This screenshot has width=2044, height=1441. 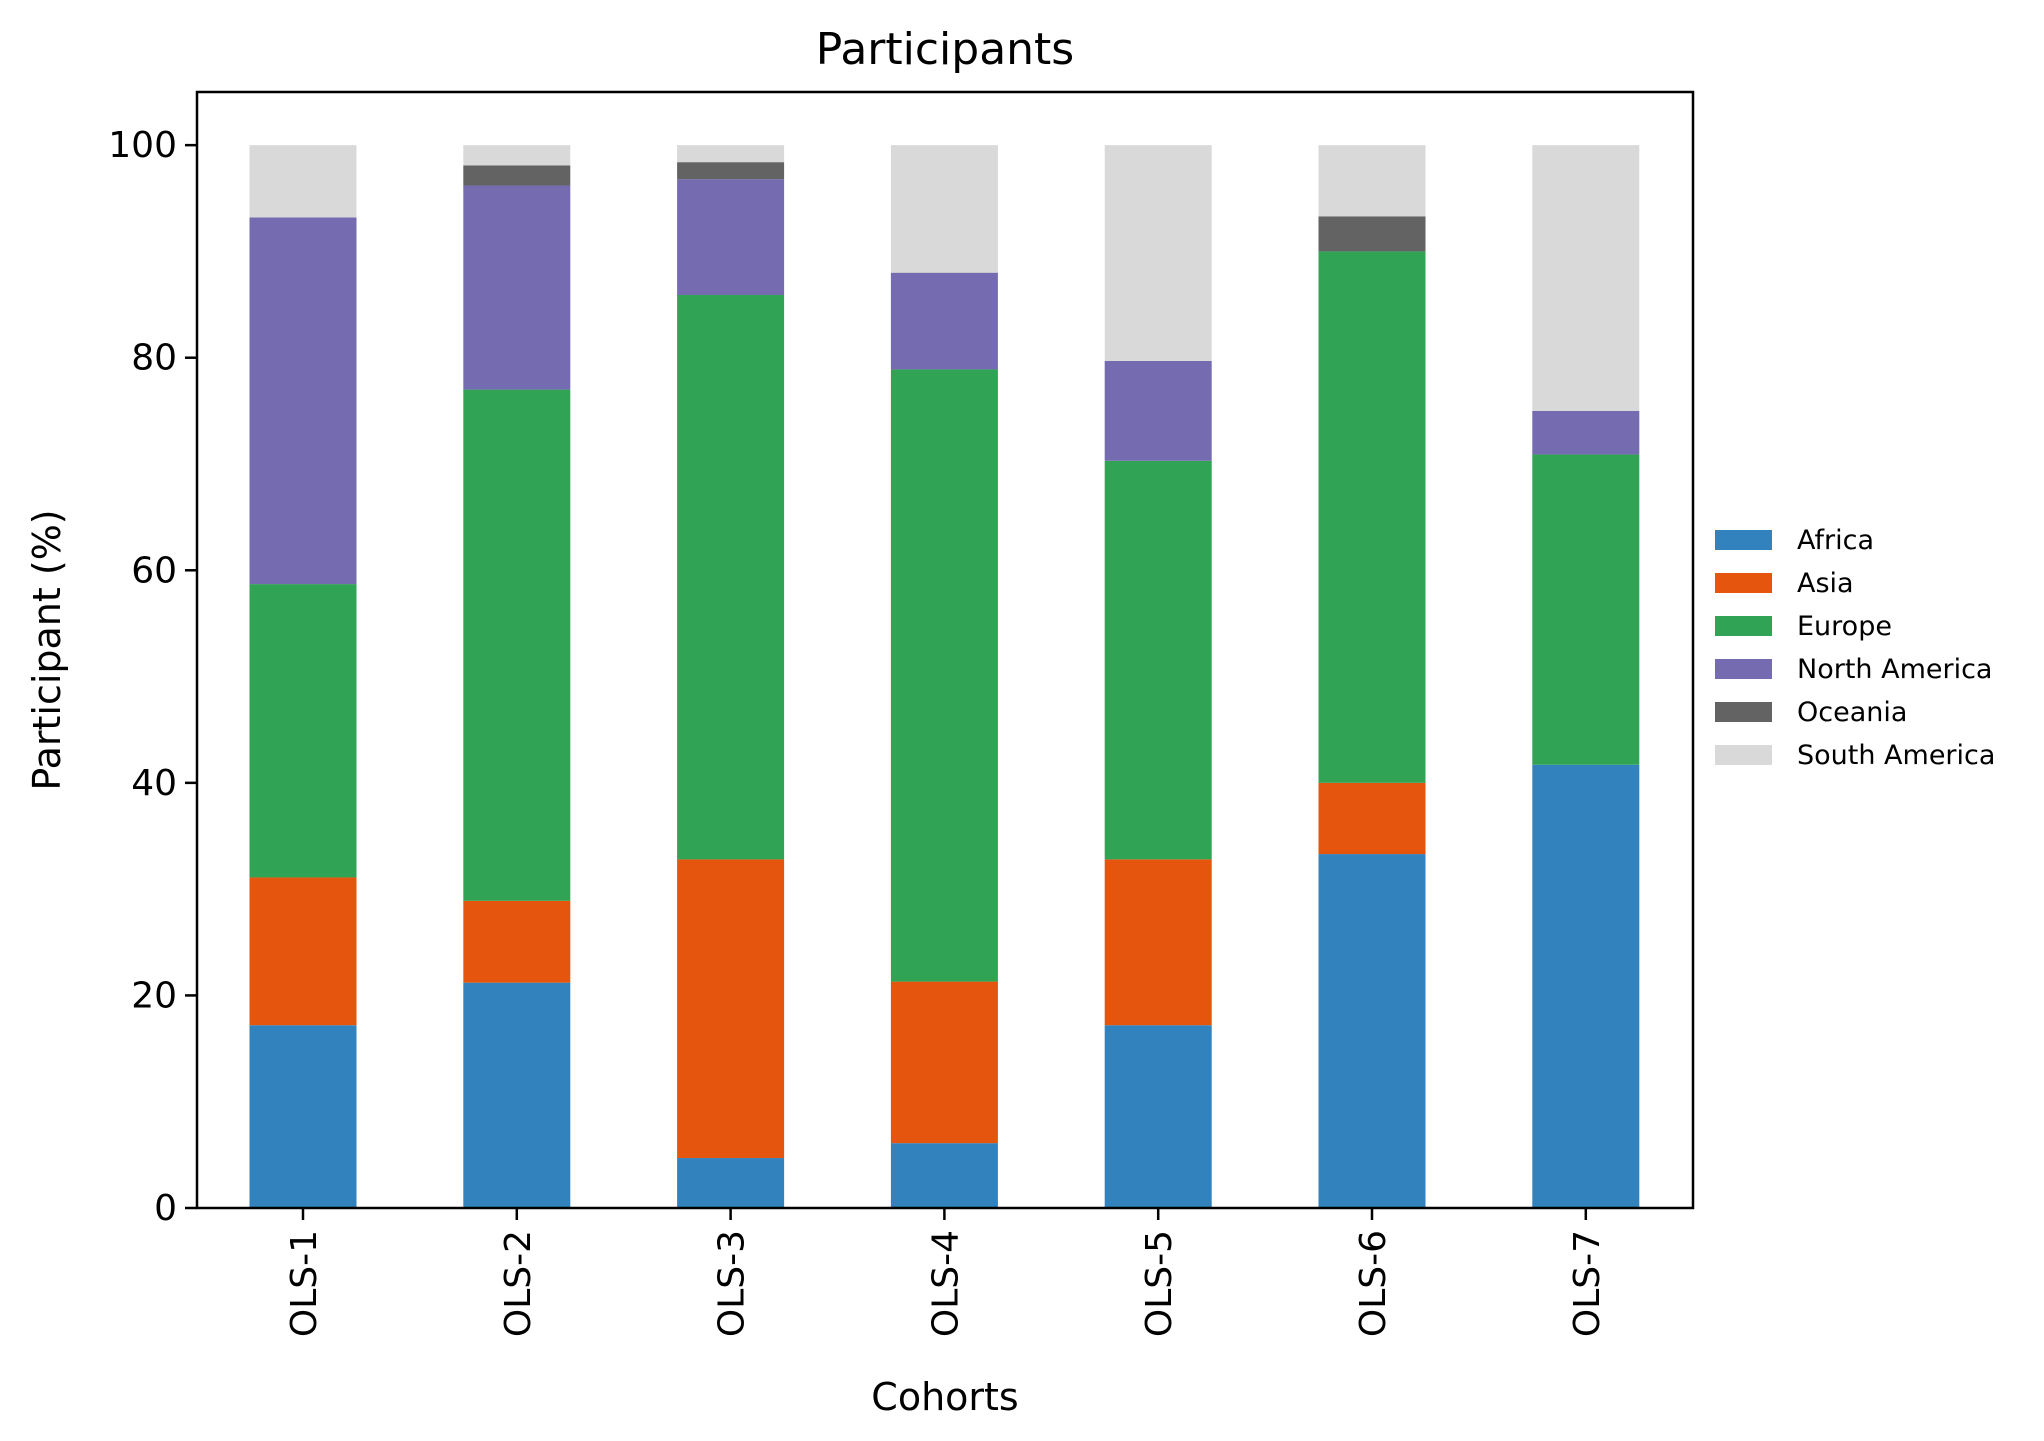 What do you see at coordinates (1825, 583) in the screenshot?
I see `legend-label: Asia` at bounding box center [1825, 583].